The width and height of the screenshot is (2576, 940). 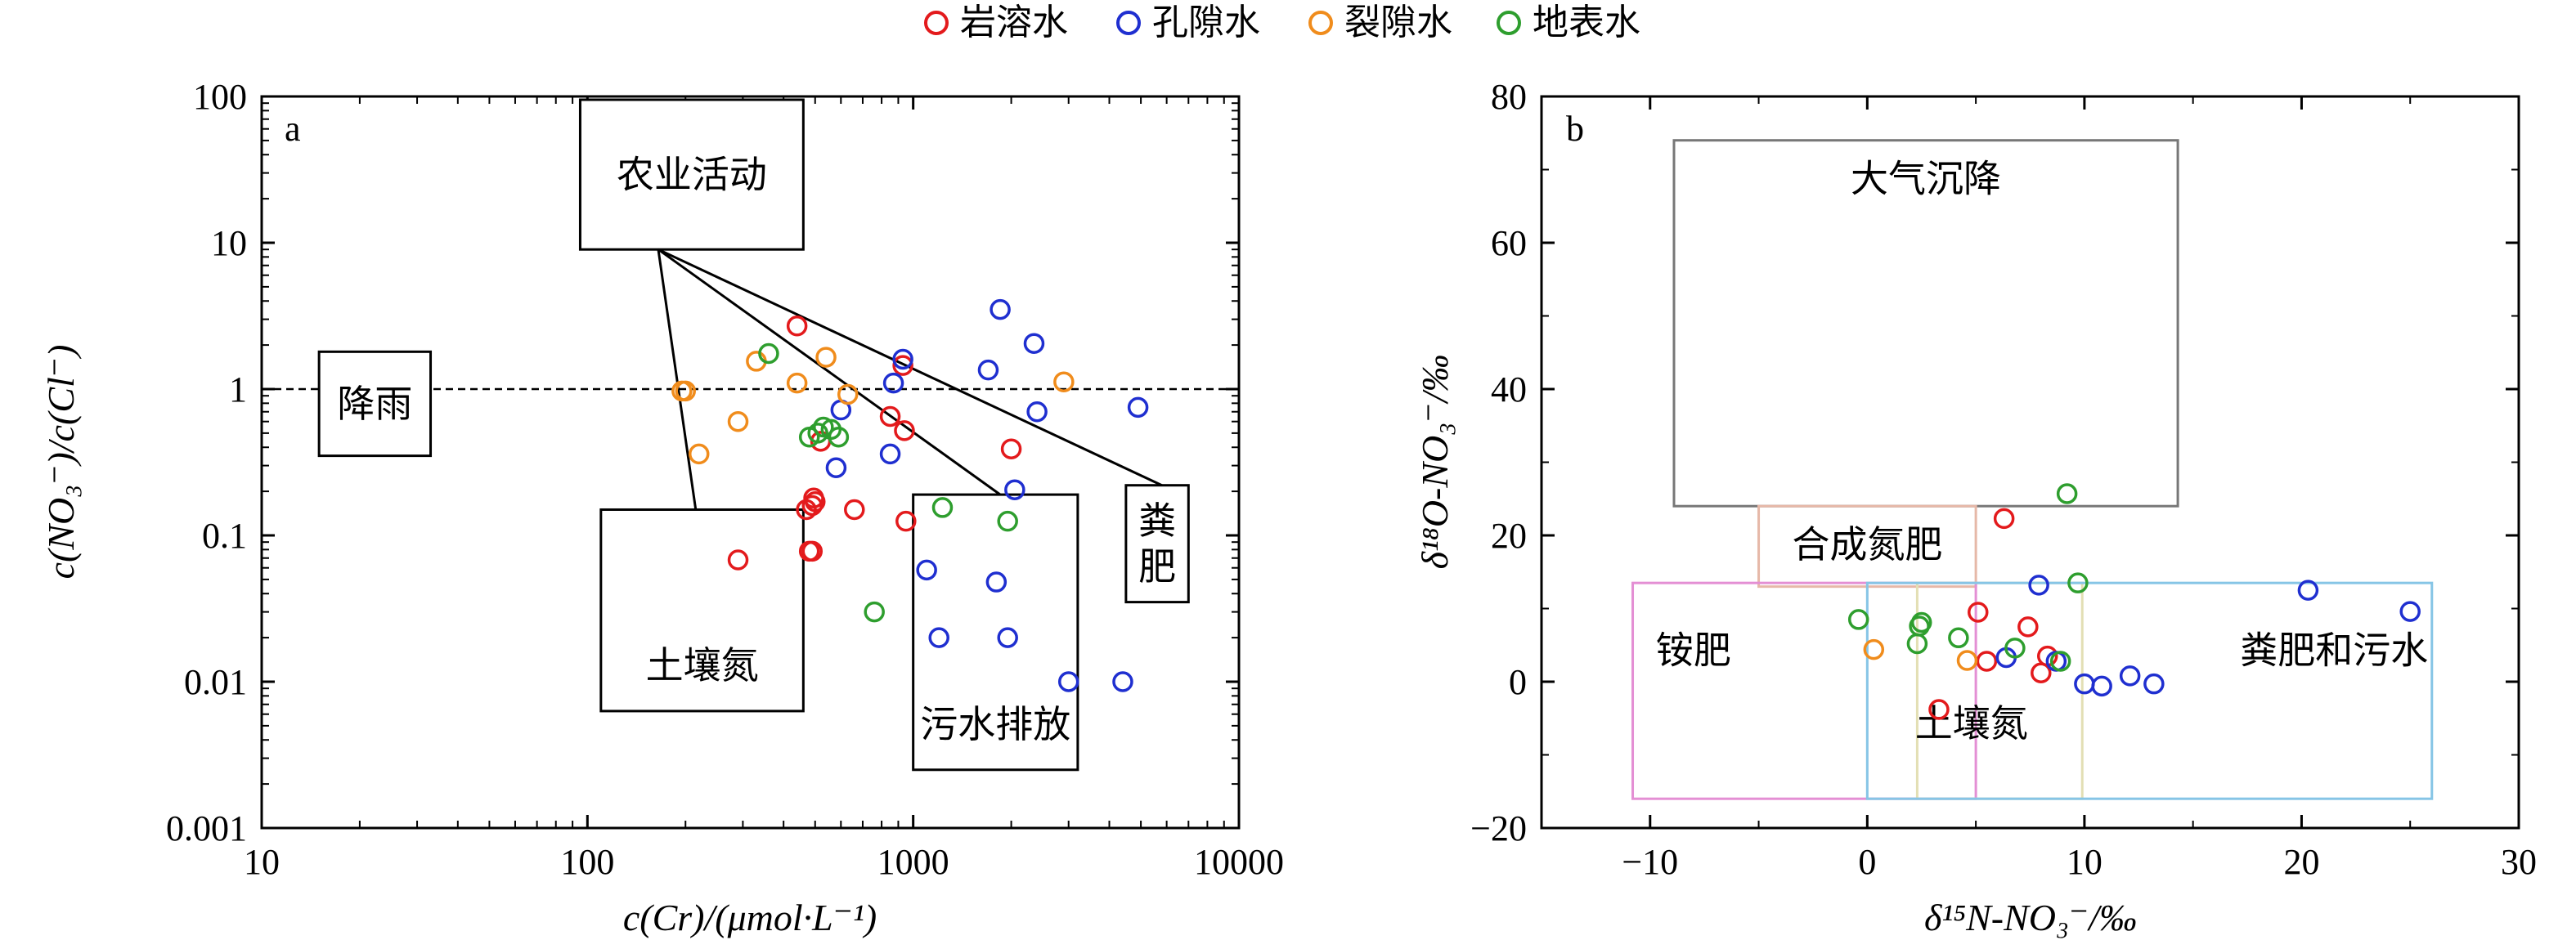 I want to click on source-box-label: 农业活动, so click(x=692, y=175).